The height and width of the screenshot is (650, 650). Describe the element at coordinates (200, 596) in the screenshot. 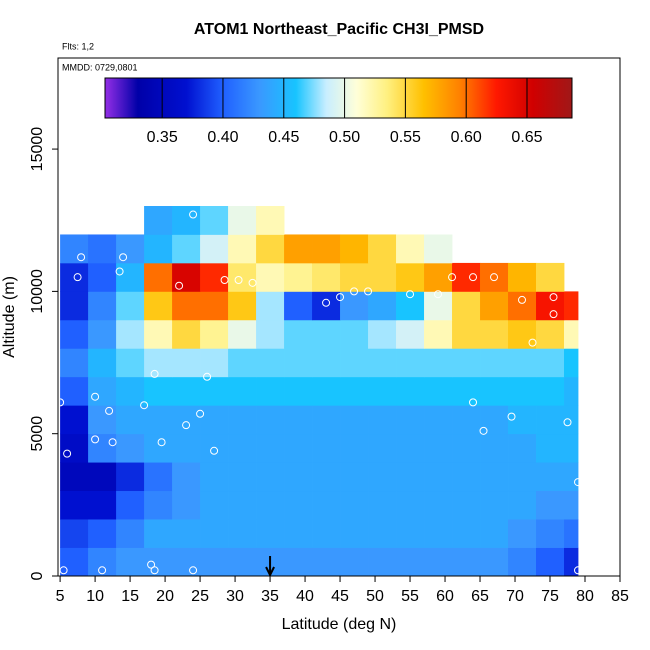

I see `x-tick-label: 25` at that location.